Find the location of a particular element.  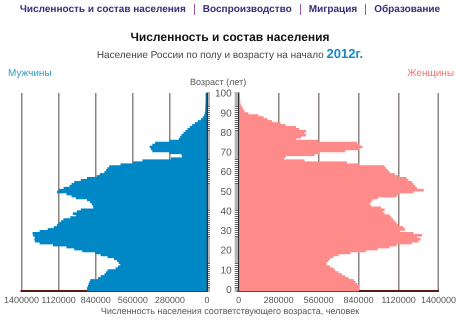

y-tick-label: 100 is located at coordinates (223, 94).